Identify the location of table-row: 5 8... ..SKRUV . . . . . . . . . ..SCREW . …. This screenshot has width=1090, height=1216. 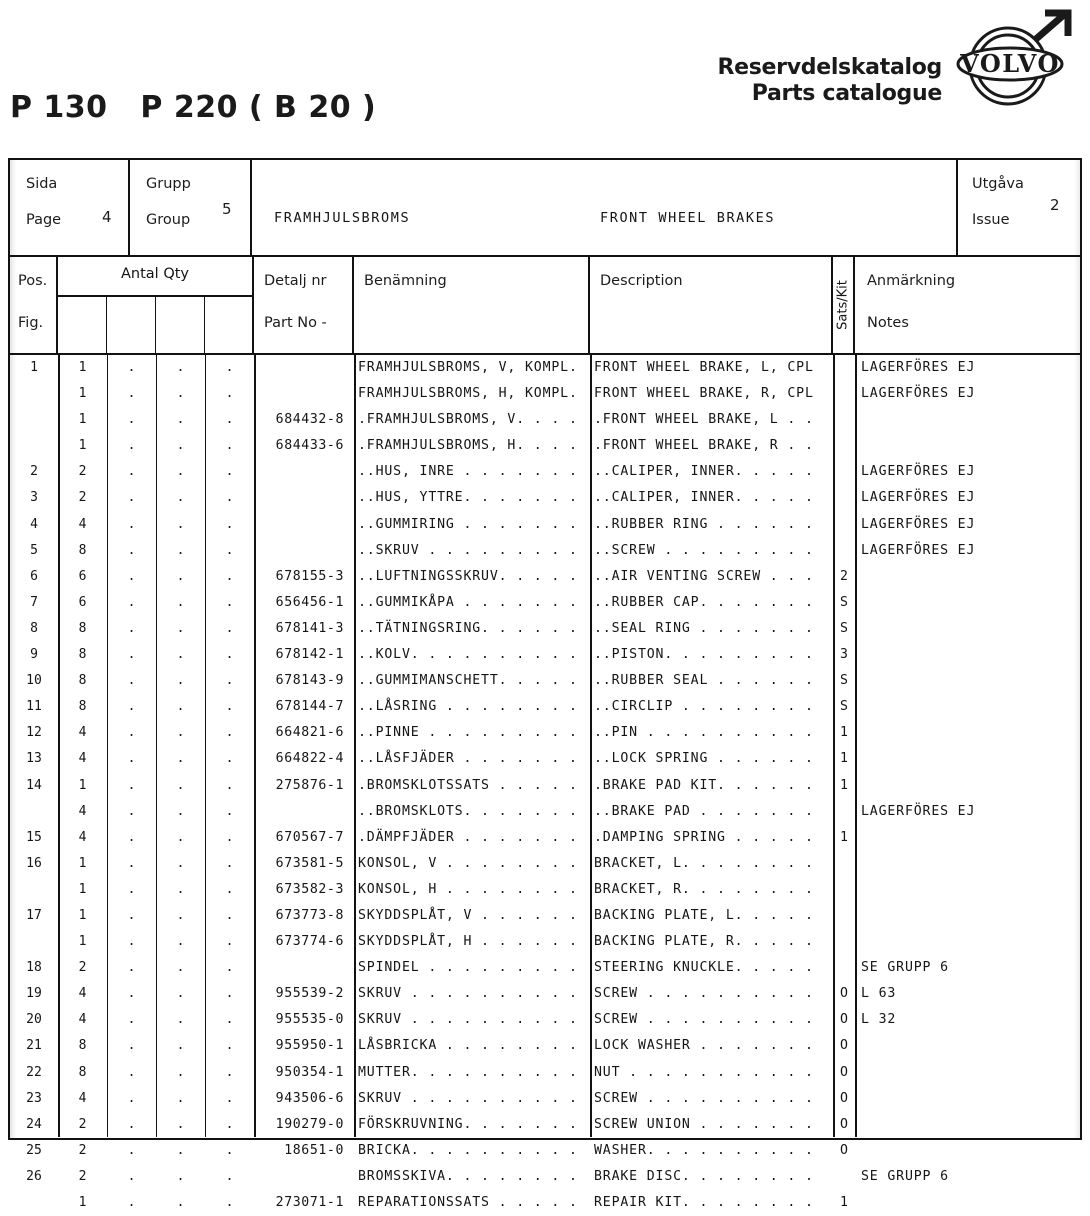
(545, 551).